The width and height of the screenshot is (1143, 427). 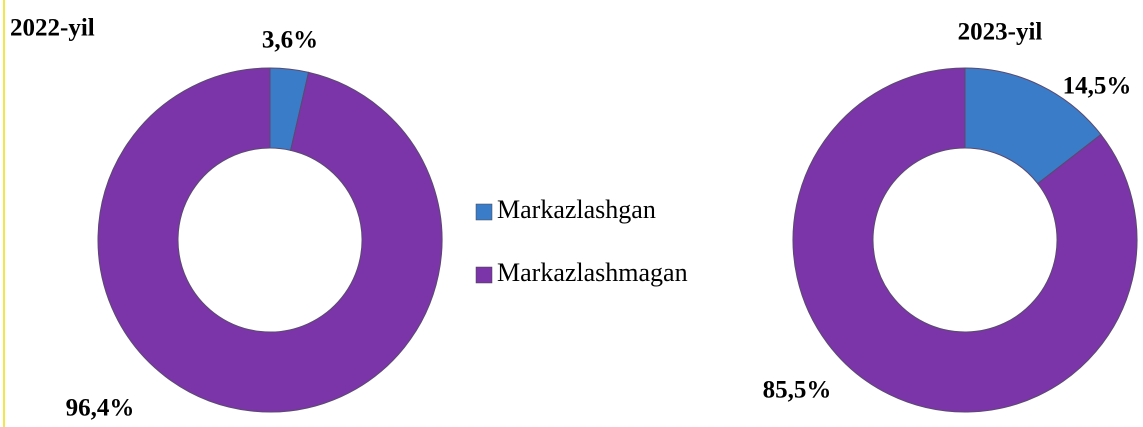 I want to click on data-label: 14,5%, so click(x=1097, y=86).